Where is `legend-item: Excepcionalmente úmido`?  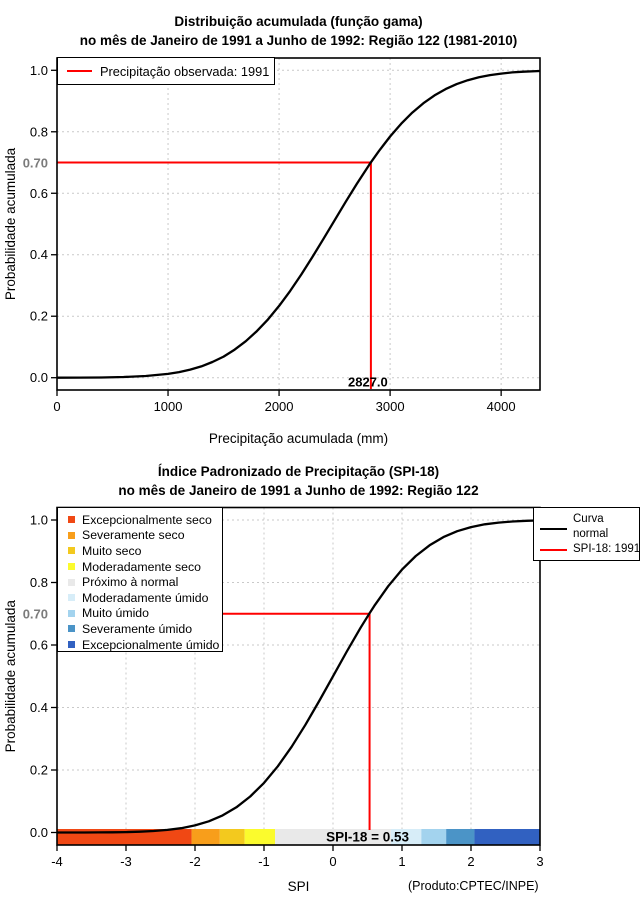 legend-item: Excepcionalmente úmido is located at coordinates (140, 645).